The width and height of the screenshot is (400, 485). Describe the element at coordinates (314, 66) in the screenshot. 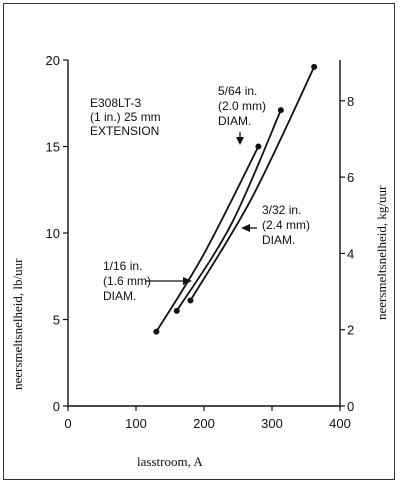

I see `series-3-end-point` at that location.